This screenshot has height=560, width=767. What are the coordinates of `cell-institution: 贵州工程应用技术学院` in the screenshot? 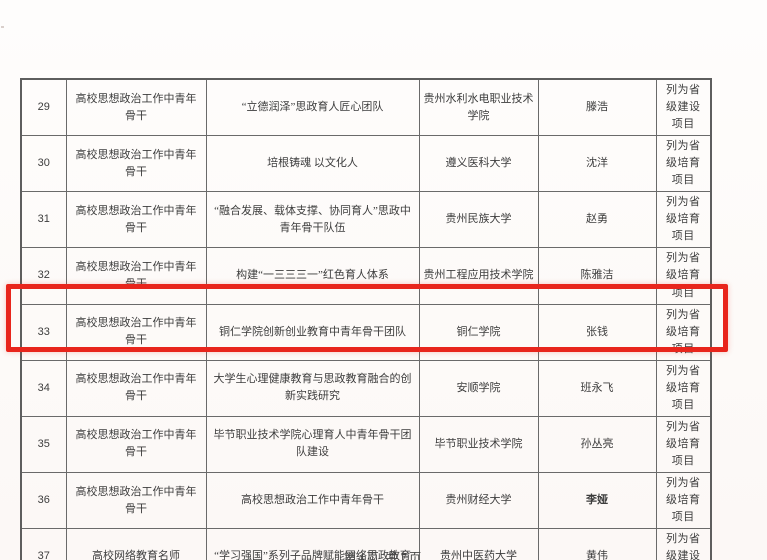 It's located at (478, 276).